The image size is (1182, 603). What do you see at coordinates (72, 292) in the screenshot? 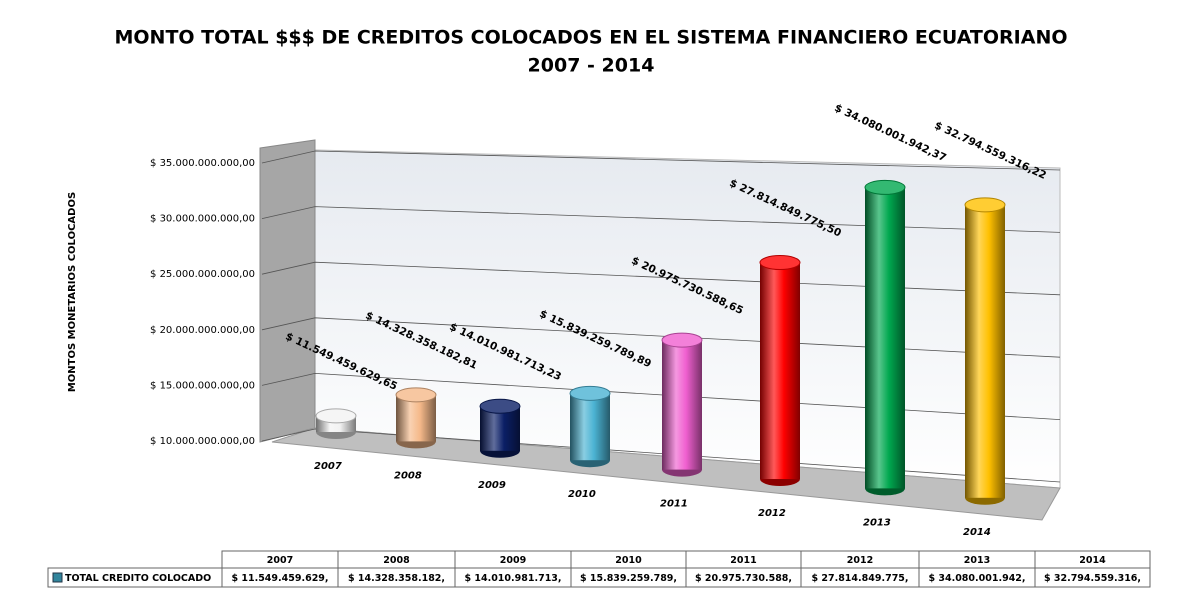
I see `y-axis-label: MONTOS MONETARIOS COLOCADOS` at bounding box center [72, 292].